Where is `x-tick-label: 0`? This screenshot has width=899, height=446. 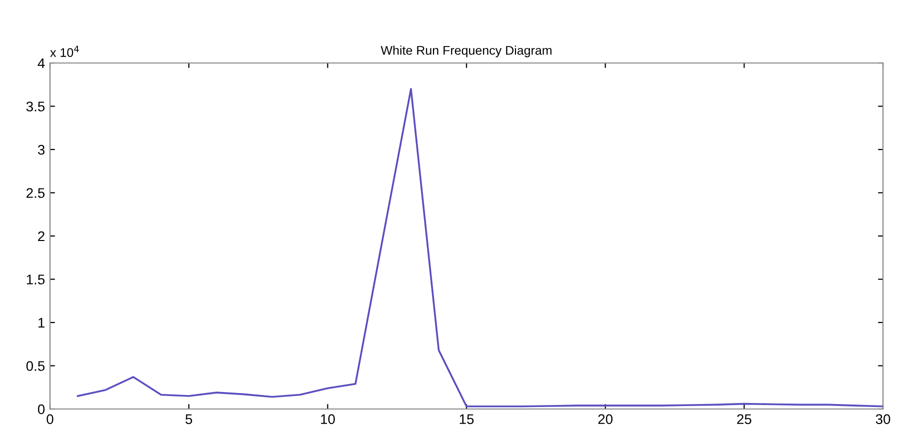
x-tick-label: 0 is located at coordinates (50, 419).